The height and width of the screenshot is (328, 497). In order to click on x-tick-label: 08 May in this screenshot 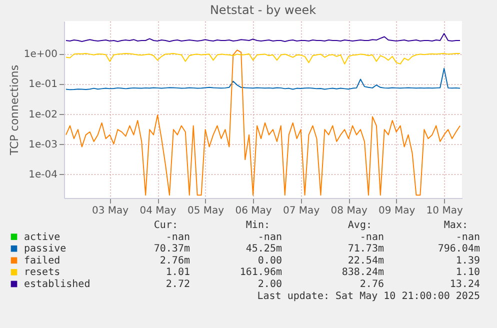, I will do `click(349, 211)`.